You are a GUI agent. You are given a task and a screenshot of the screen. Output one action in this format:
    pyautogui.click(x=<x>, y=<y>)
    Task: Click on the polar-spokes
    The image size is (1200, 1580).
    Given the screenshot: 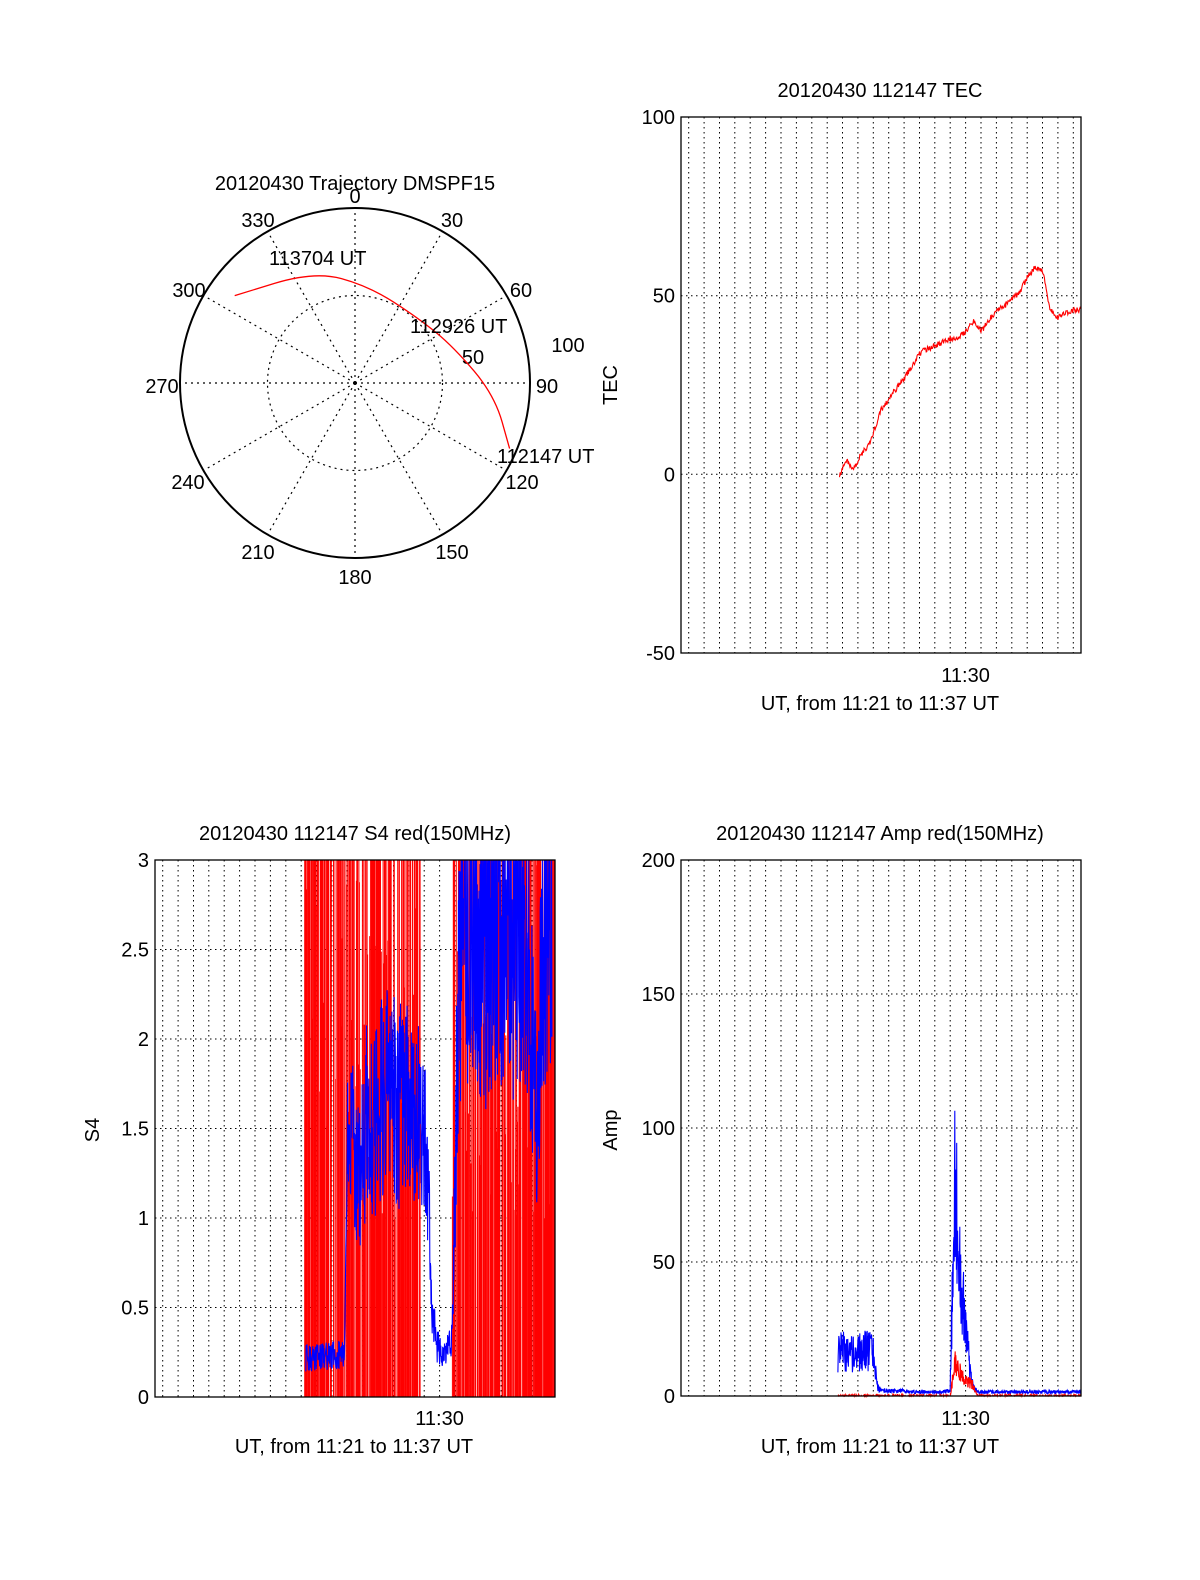 What is the action you would take?
    pyautogui.click(x=355, y=383)
    